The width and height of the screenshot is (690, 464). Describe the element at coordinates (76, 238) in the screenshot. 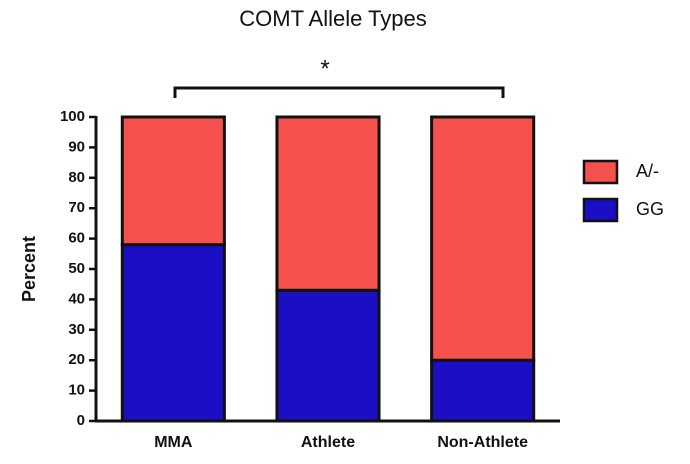

I see `y-tick-label: 60` at that location.